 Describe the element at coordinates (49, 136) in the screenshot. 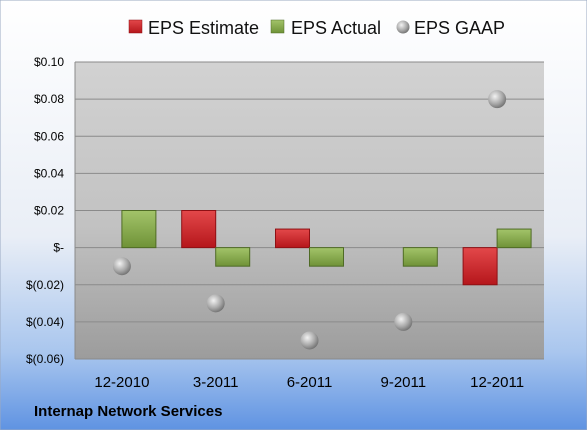

I see `y-tick-label: $0.06` at that location.